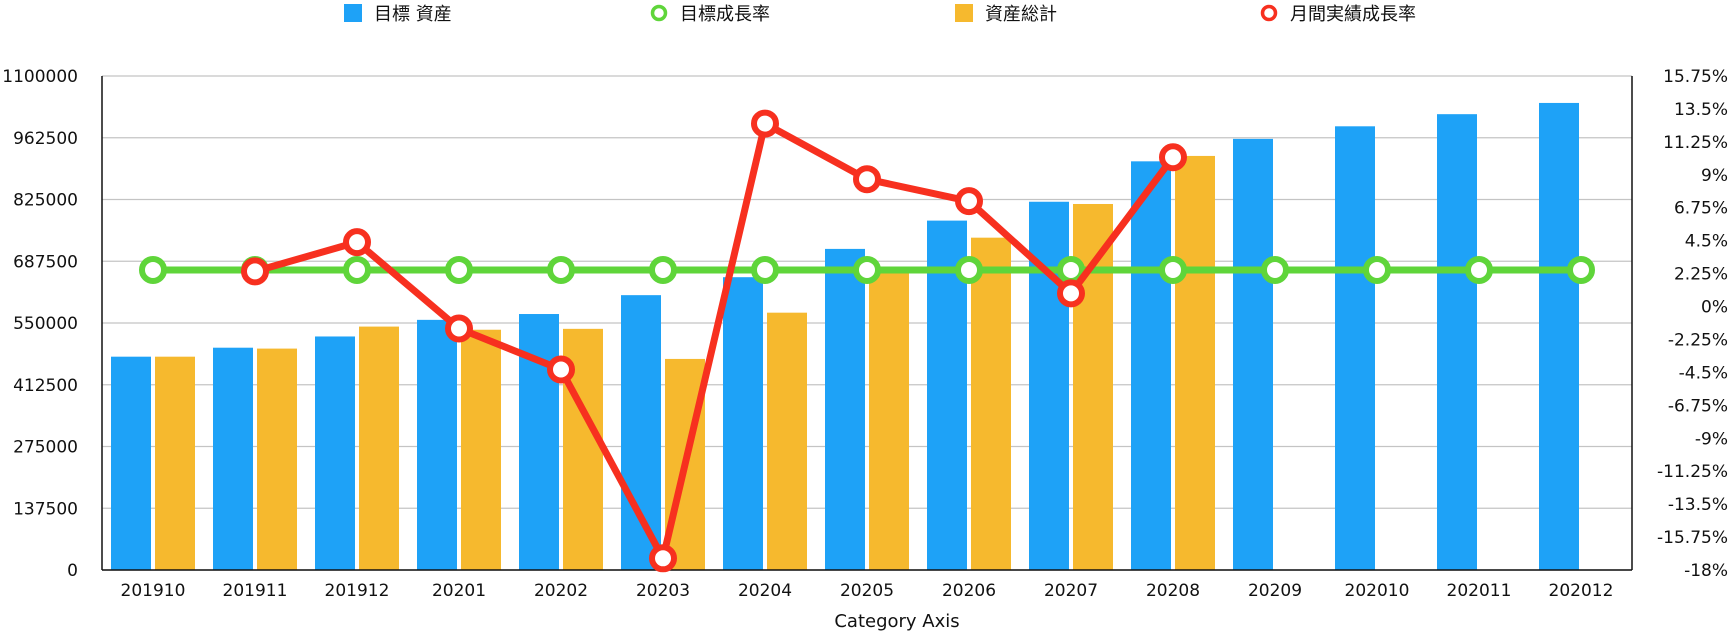 The width and height of the screenshot is (1734, 640). I want to click on x-tick-label: 20201, so click(459, 591).